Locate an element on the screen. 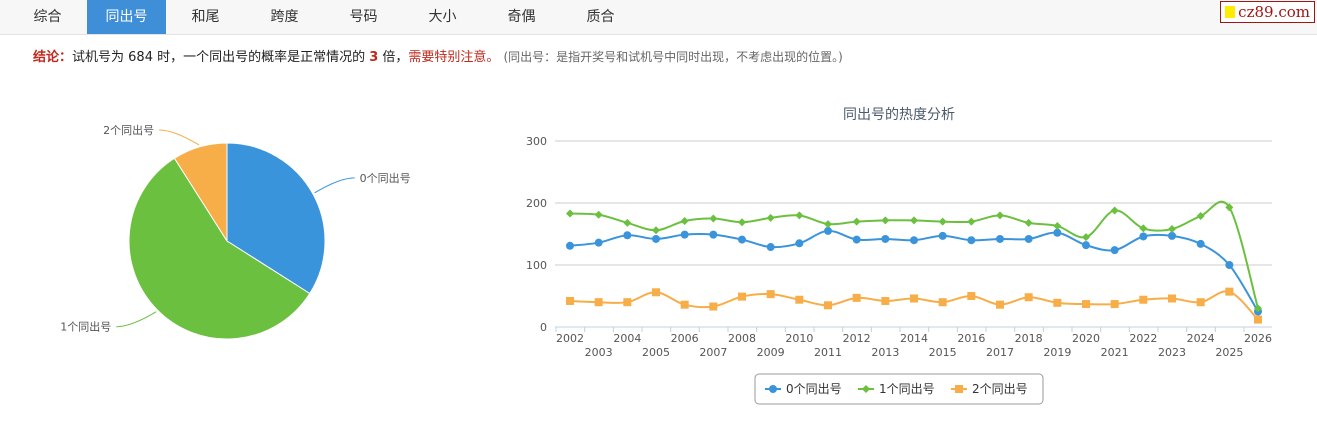 The height and width of the screenshot is (422, 1317). pie-label: 0个同出号 is located at coordinates (385, 178).